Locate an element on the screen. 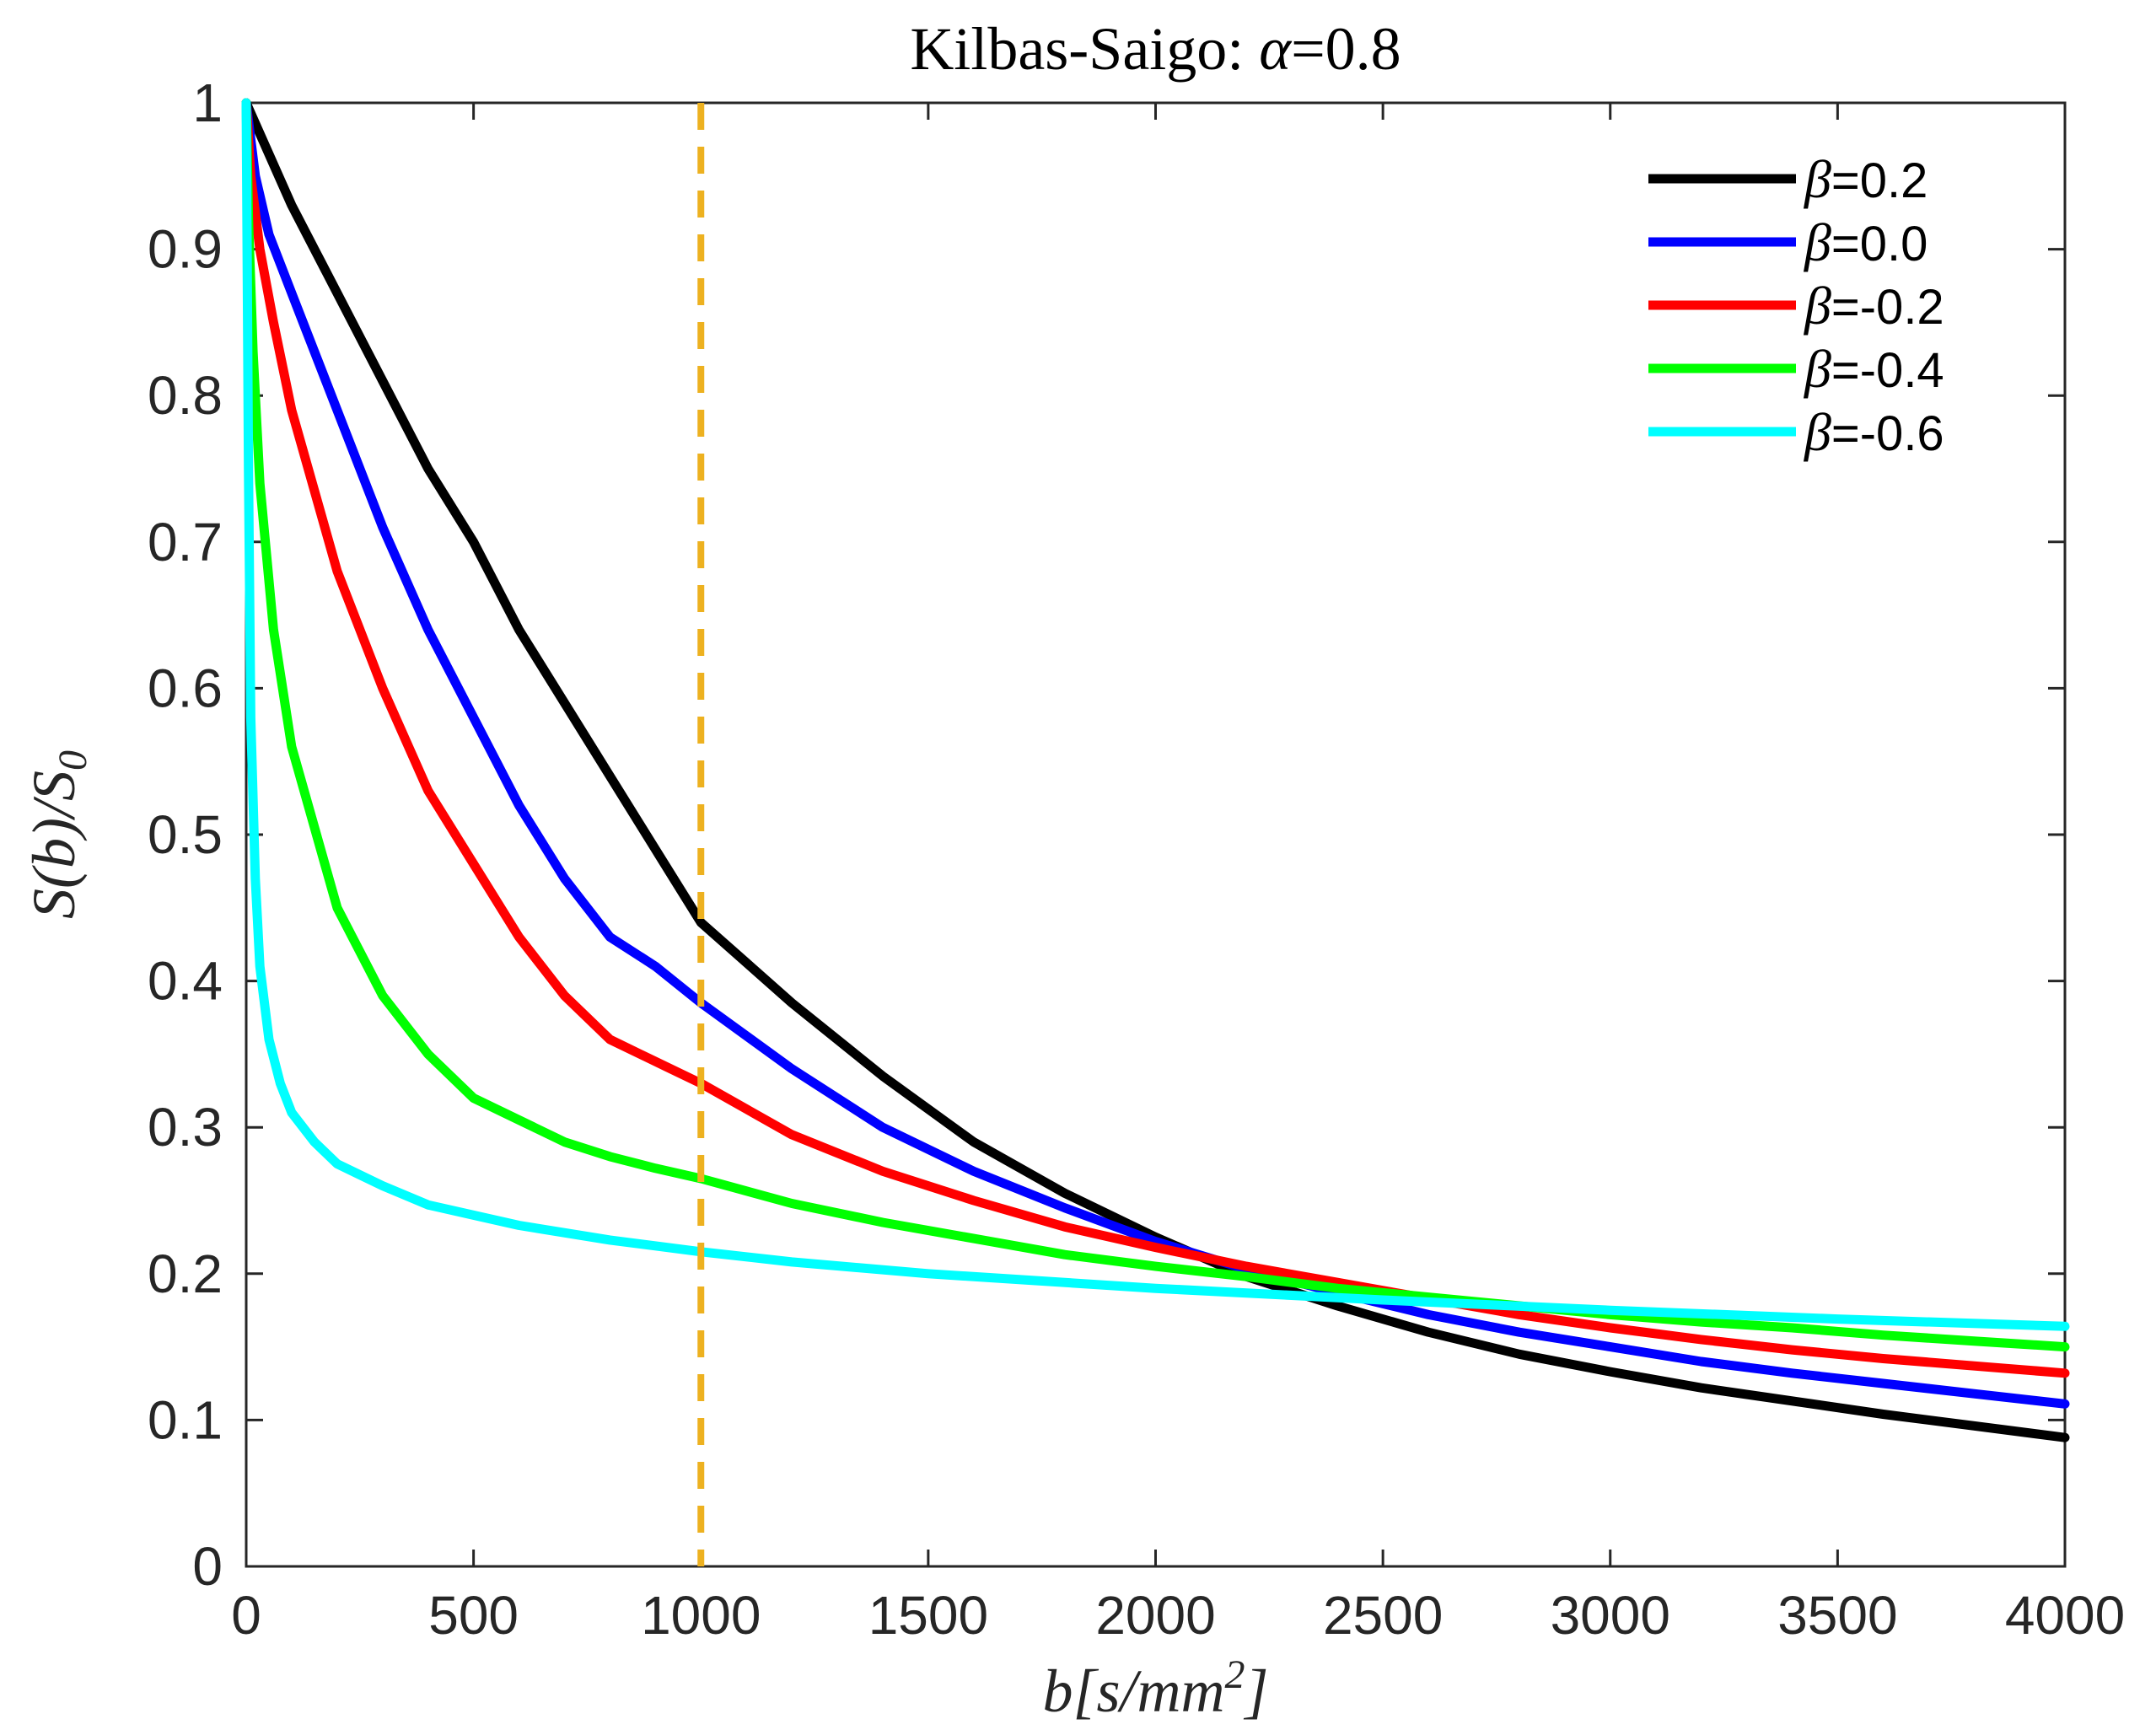 This screenshot has width=2156, height=1735. y-tick-label: 0.7 is located at coordinates (185, 542).